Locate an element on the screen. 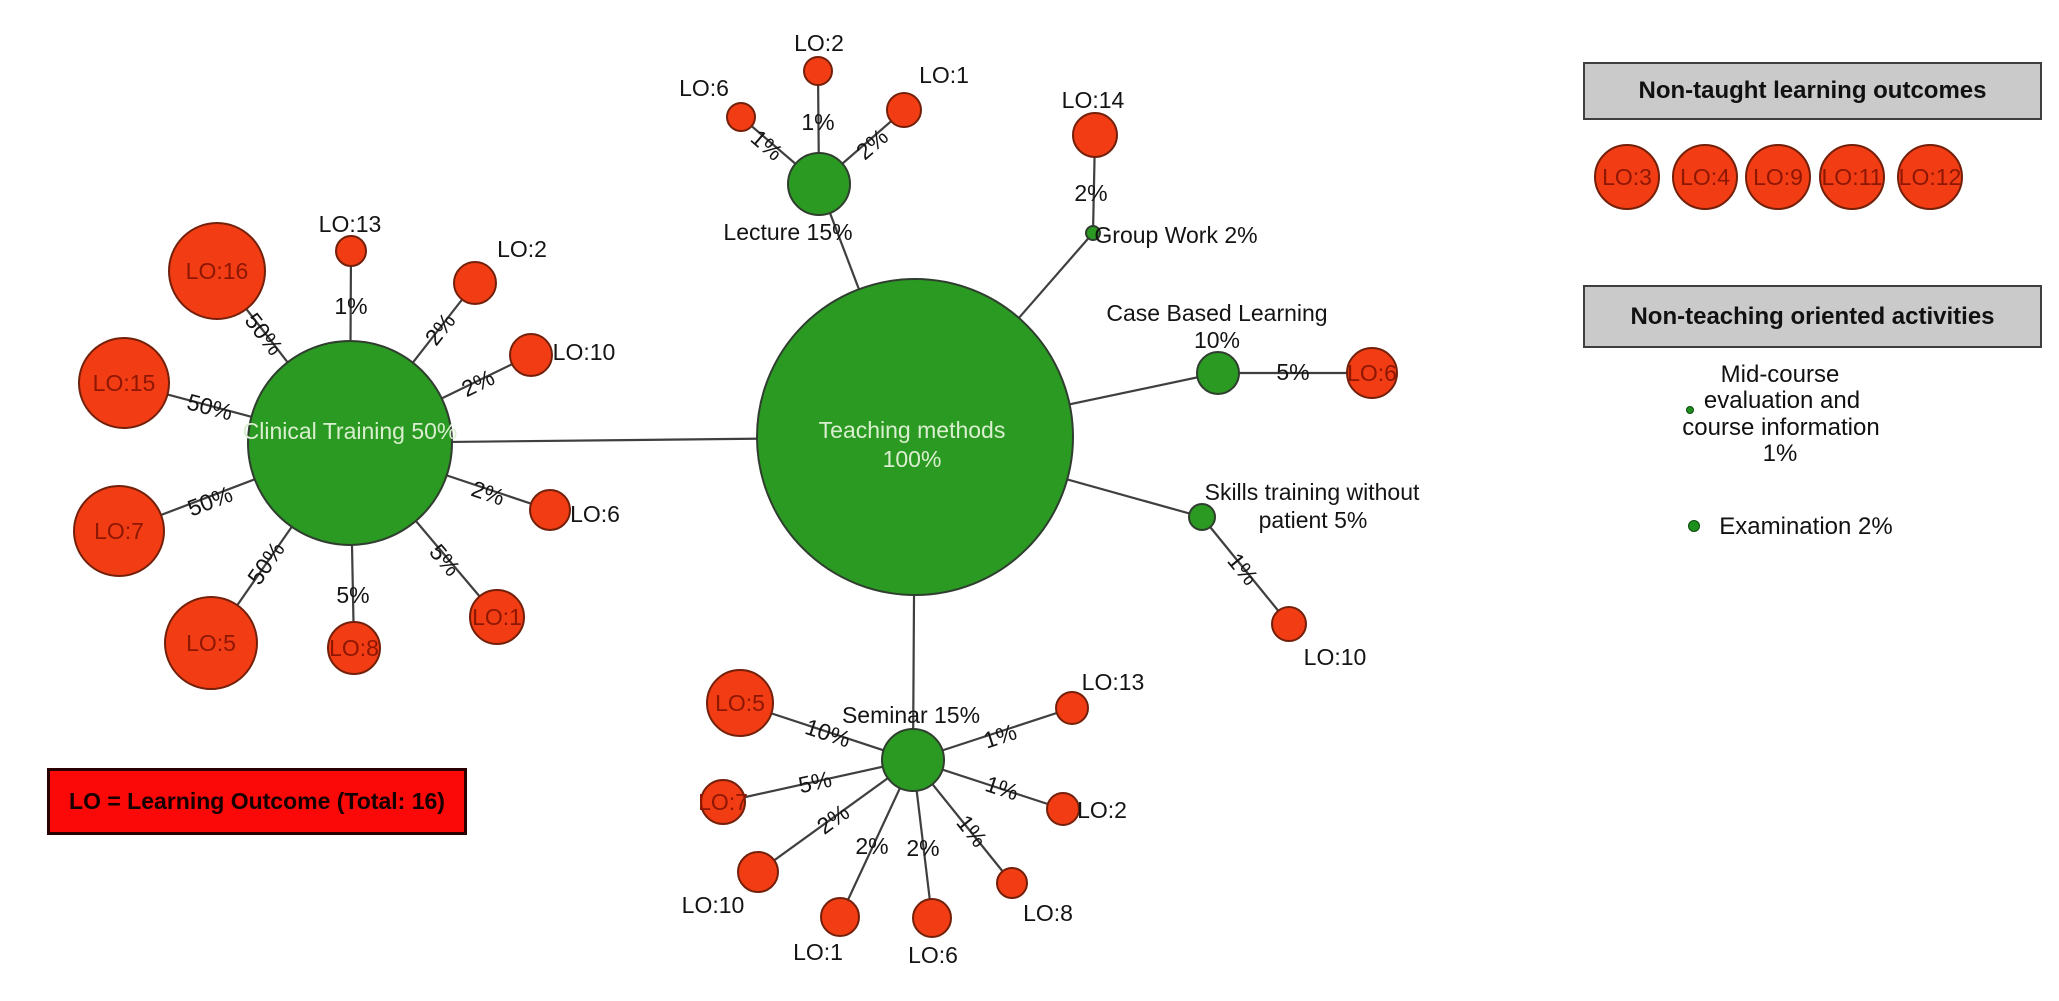 This screenshot has width=2059, height=1001. node-seminar-label-0: Seminar 15% is located at coordinates (911, 715).